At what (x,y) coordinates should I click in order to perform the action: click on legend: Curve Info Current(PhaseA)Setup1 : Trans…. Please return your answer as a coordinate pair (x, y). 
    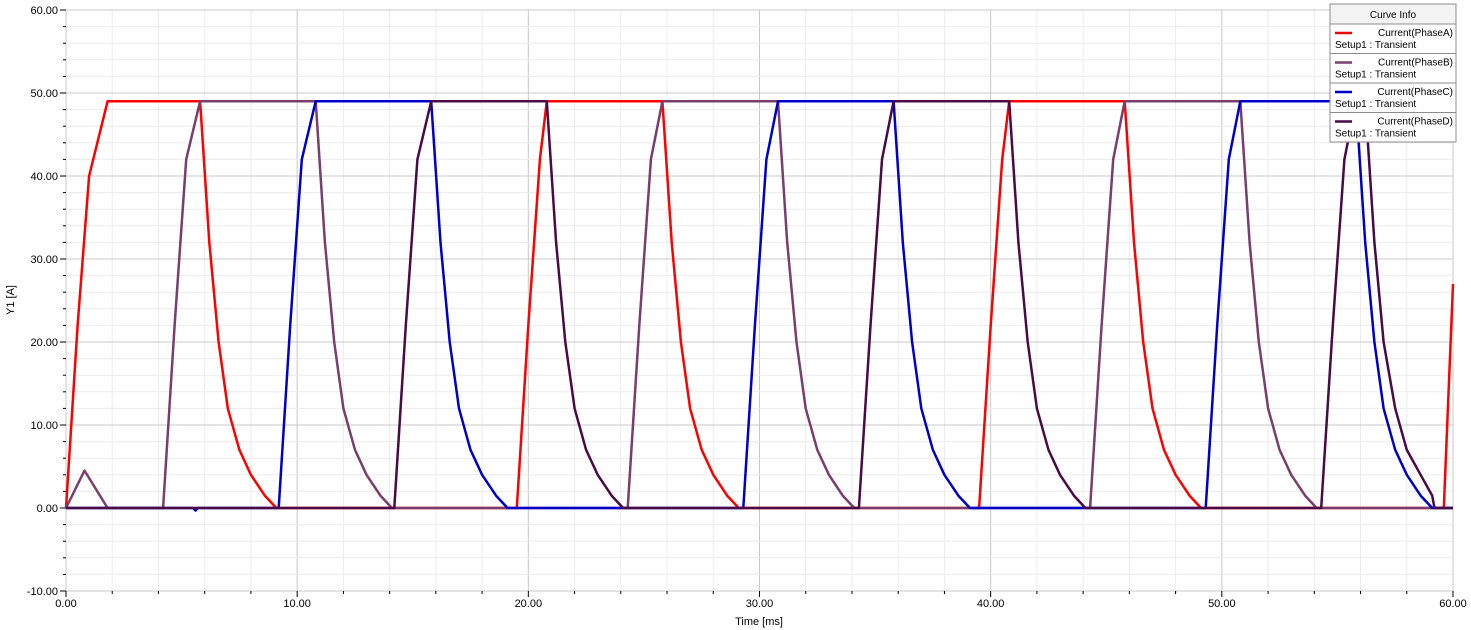
    Looking at the image, I should click on (1393, 73).